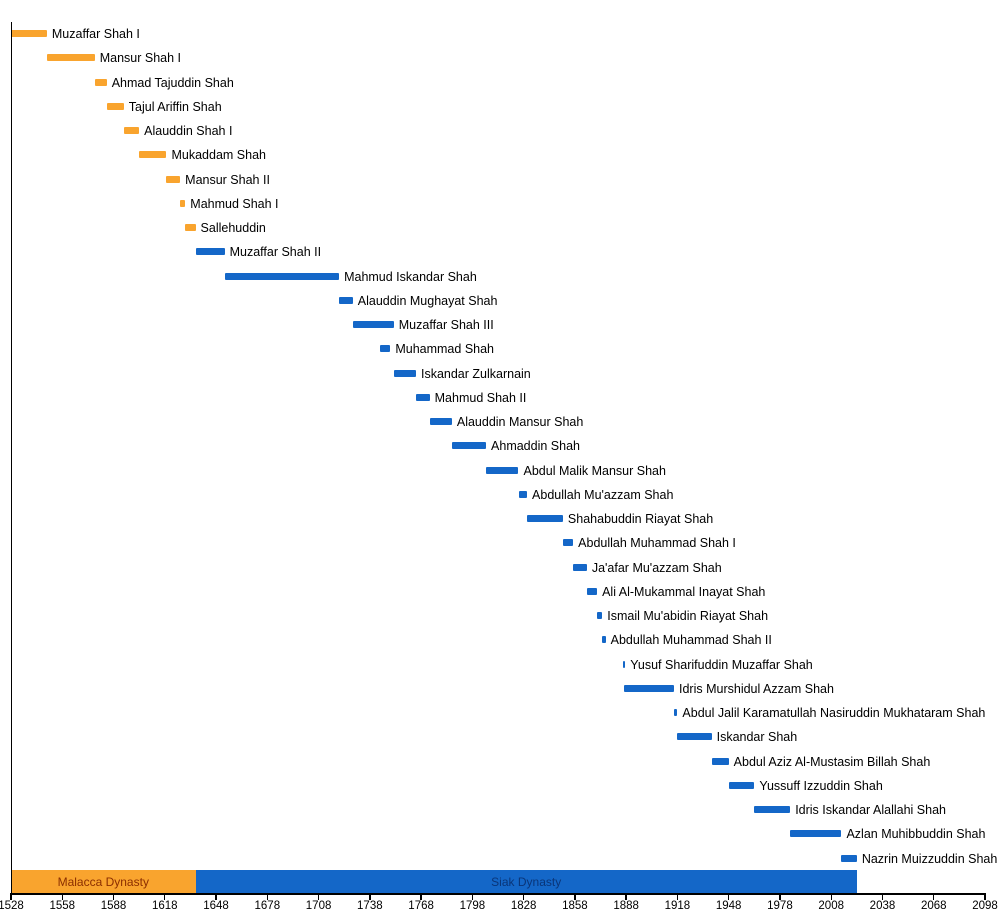 This screenshot has height=915, width=1000. Describe the element at coordinates (870, 809) in the screenshot. I see `reign-label: Idris Iskandar Alallahi Shah` at that location.